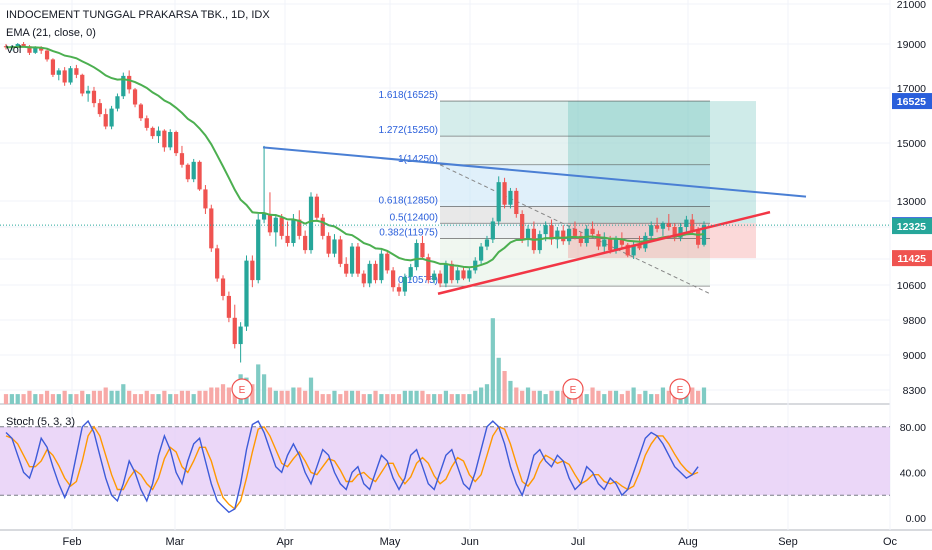  Describe the element at coordinates (14, 50) in the screenshot. I see `volume-legend: Vol` at that location.